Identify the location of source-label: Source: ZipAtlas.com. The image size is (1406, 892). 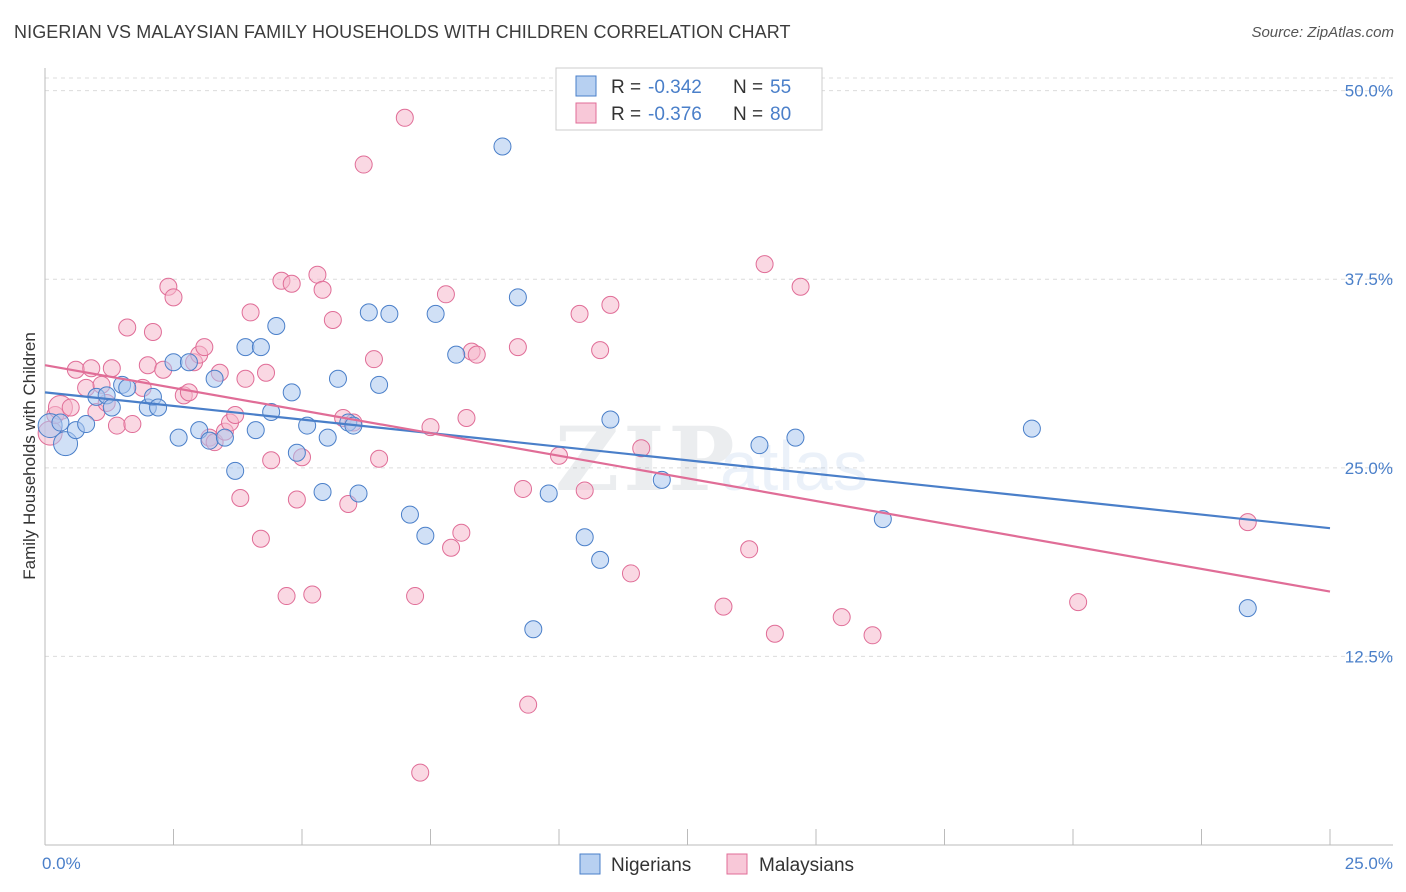
(1322, 32).